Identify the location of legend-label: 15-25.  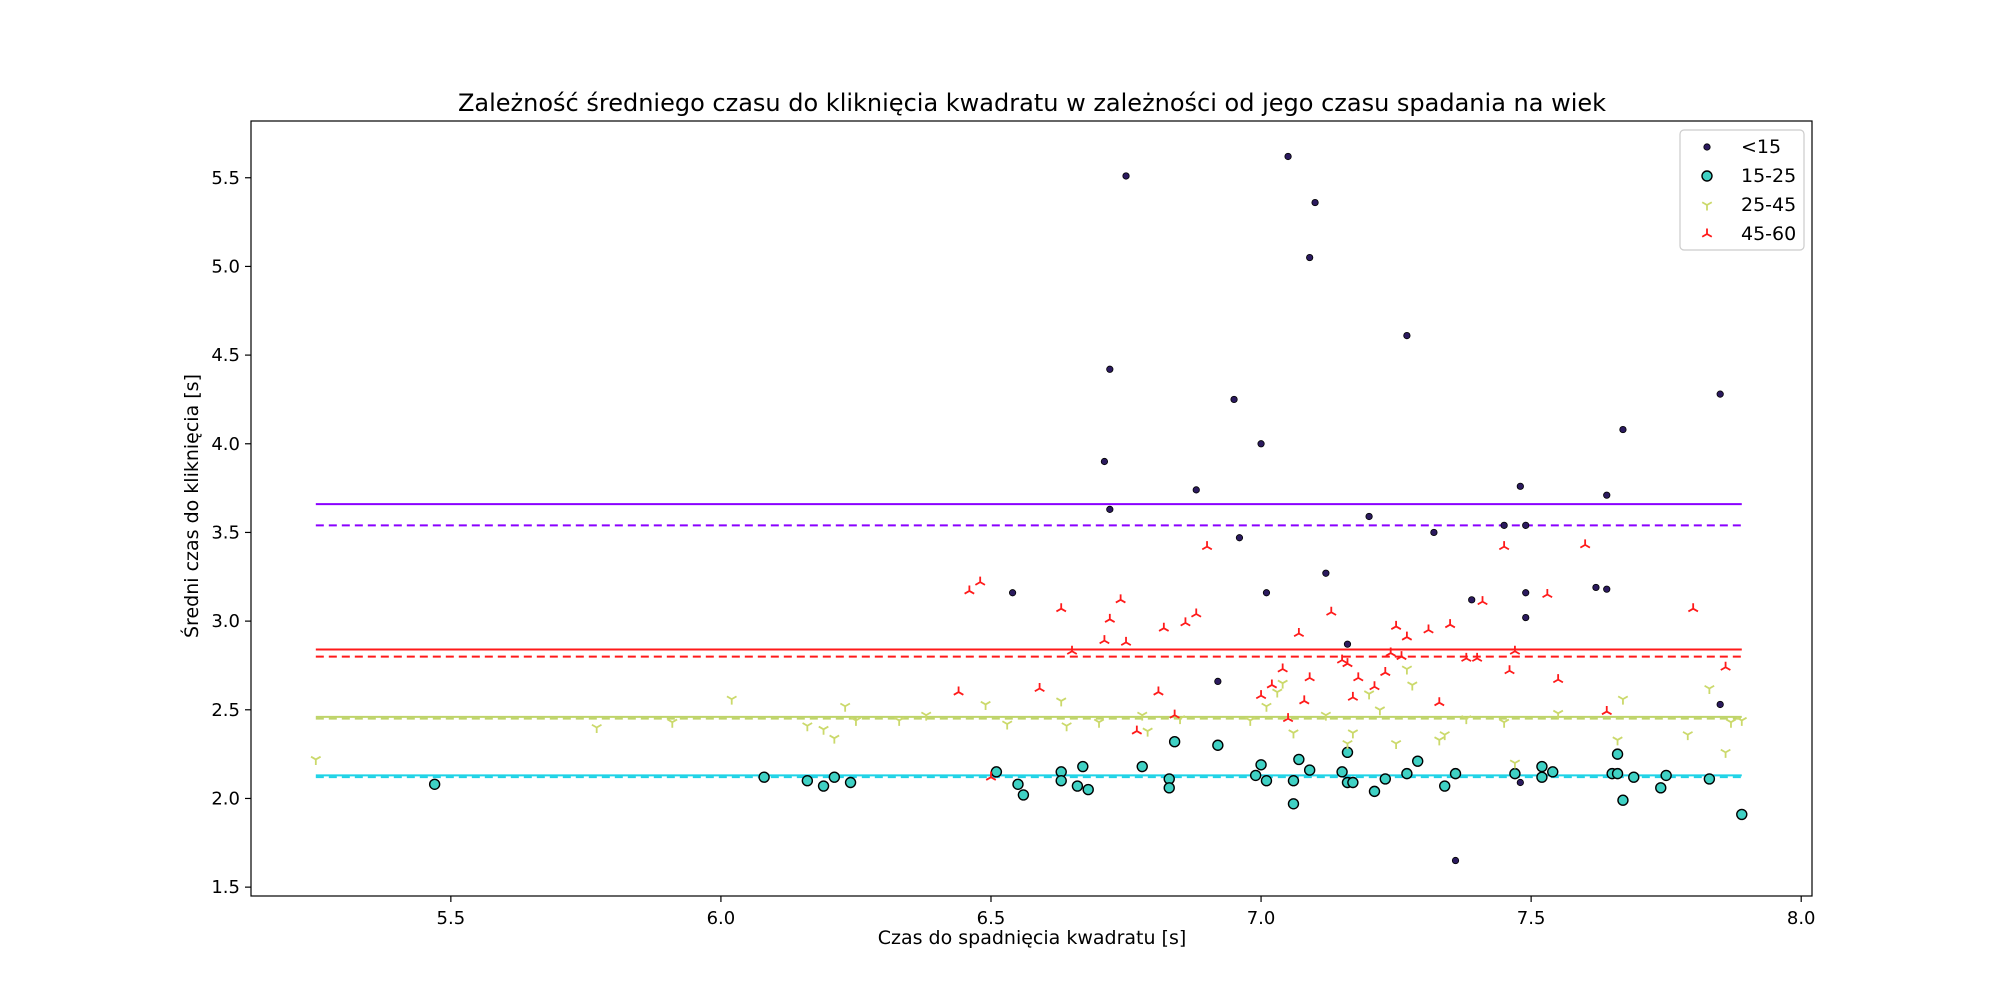
(1768, 176).